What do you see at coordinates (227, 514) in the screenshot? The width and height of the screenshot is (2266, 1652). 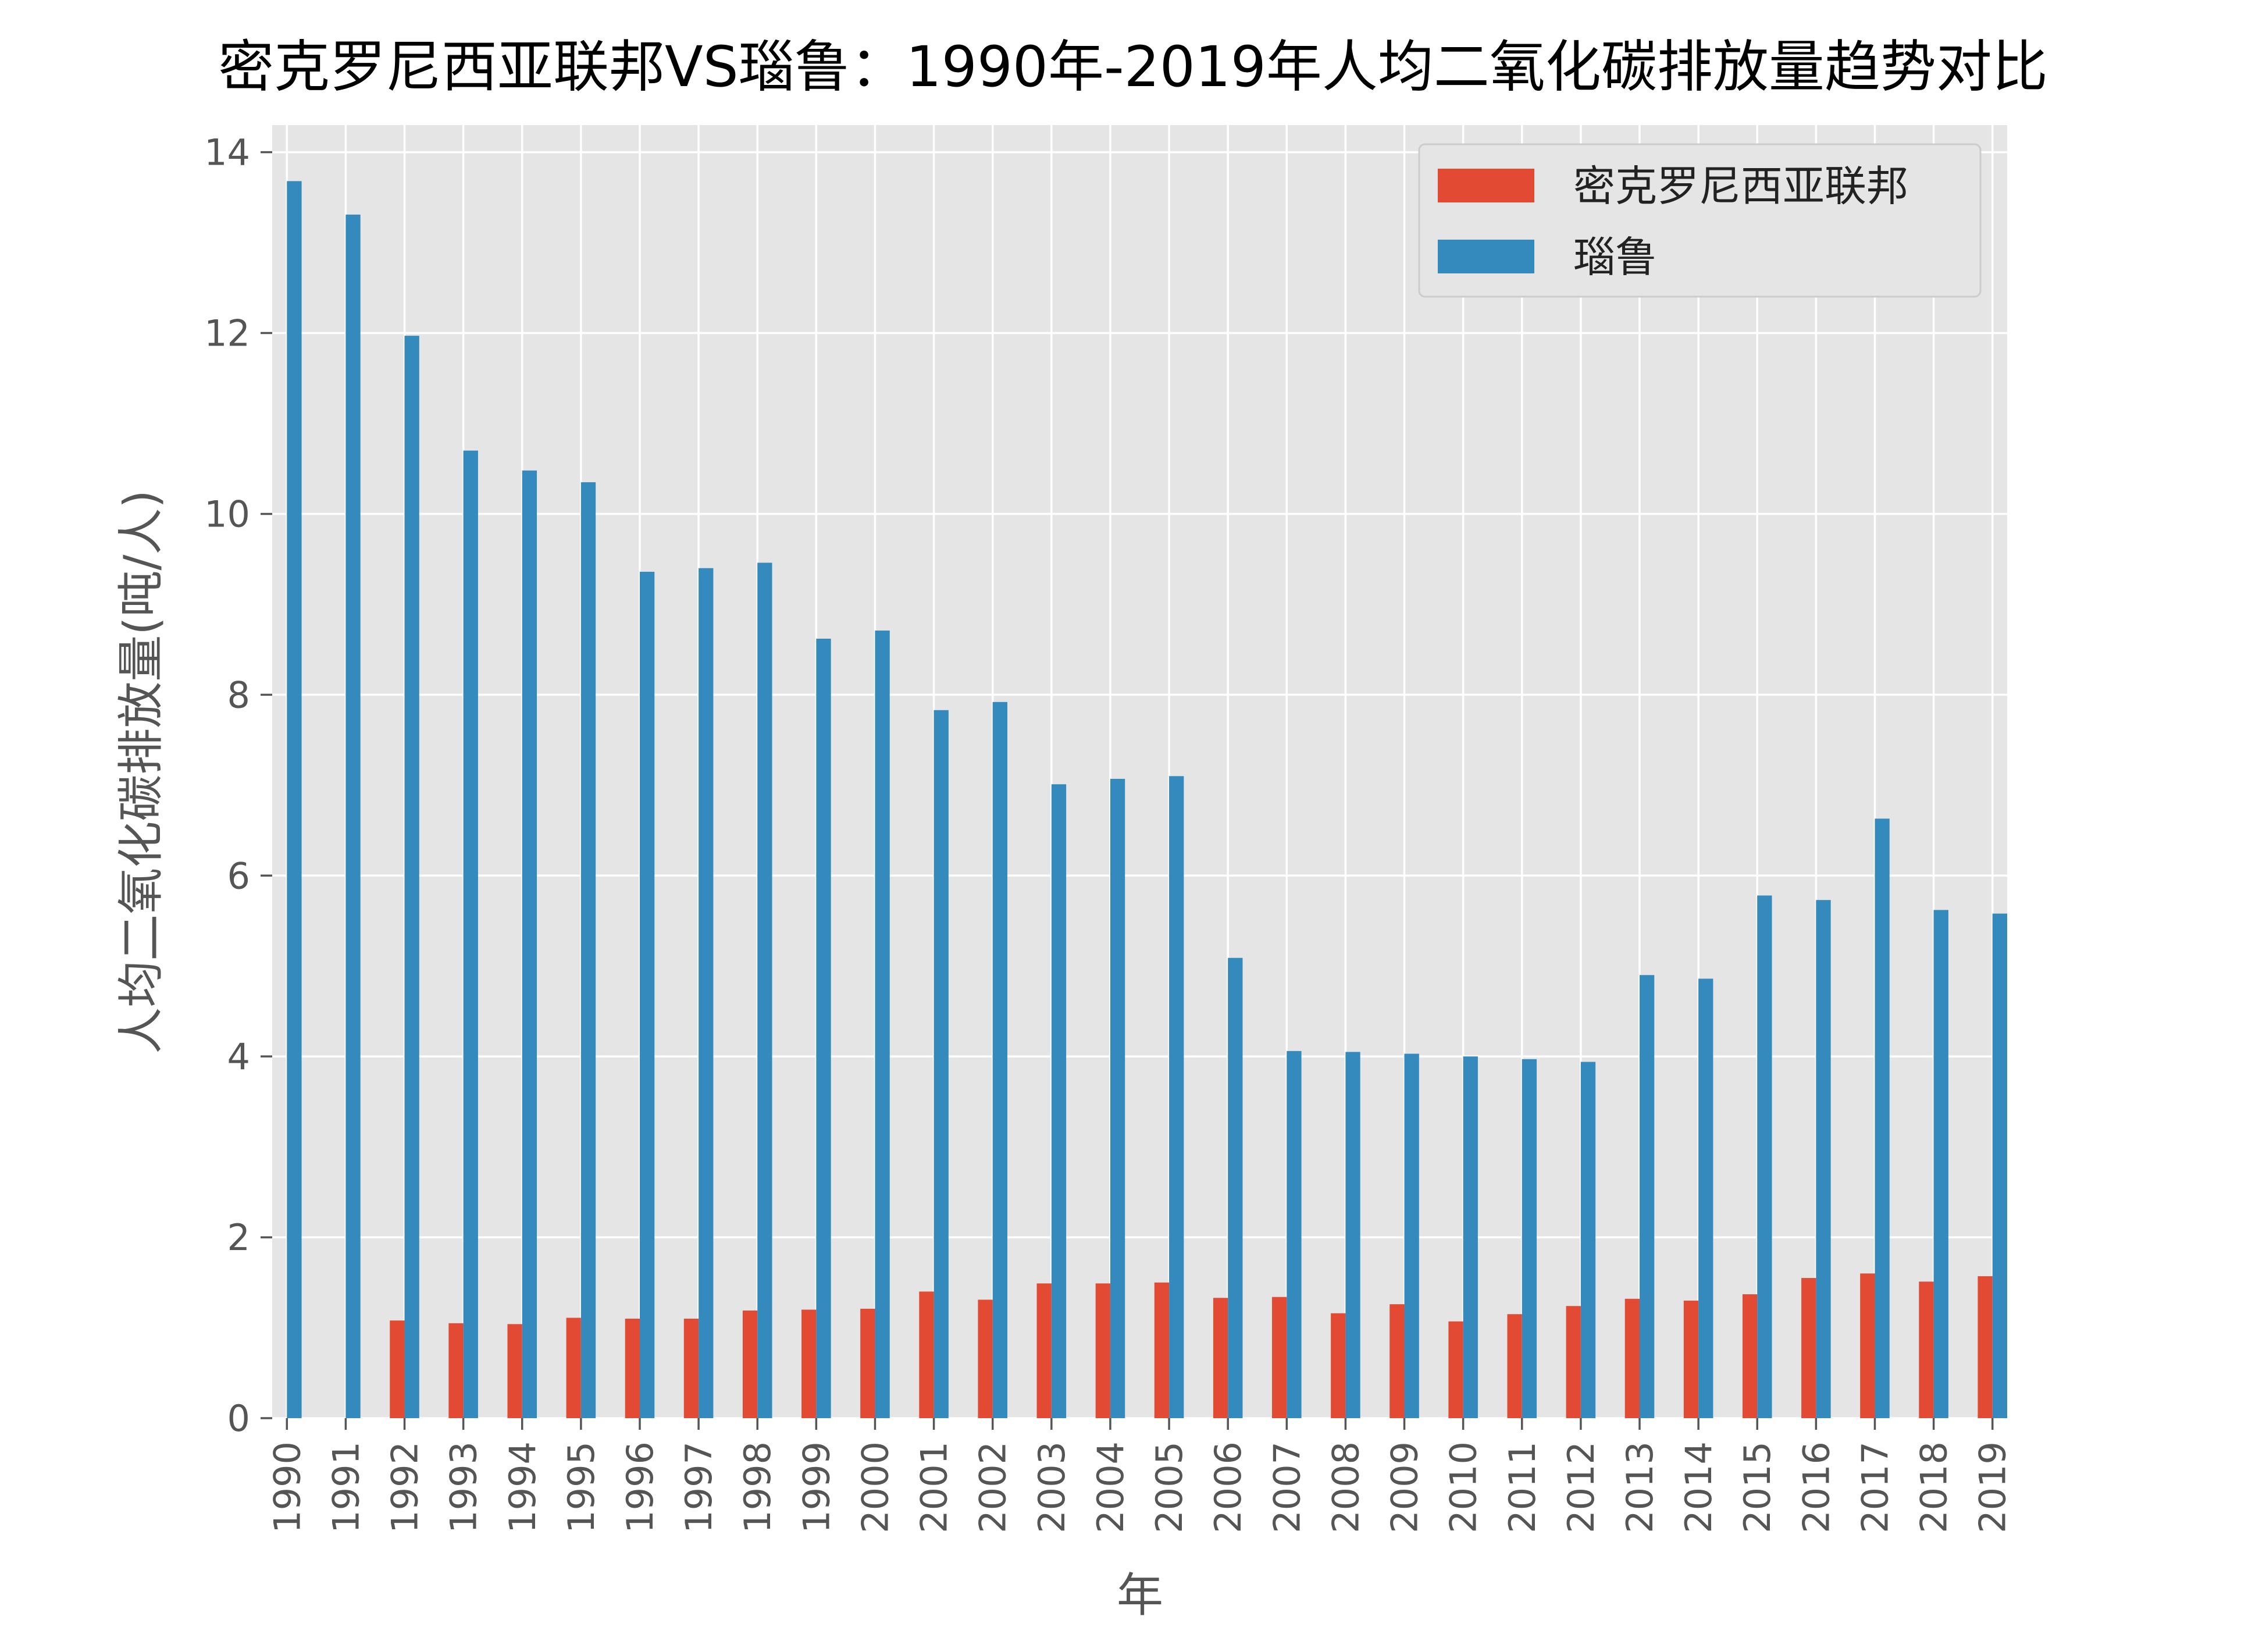 I see `y-tick-label: 10` at bounding box center [227, 514].